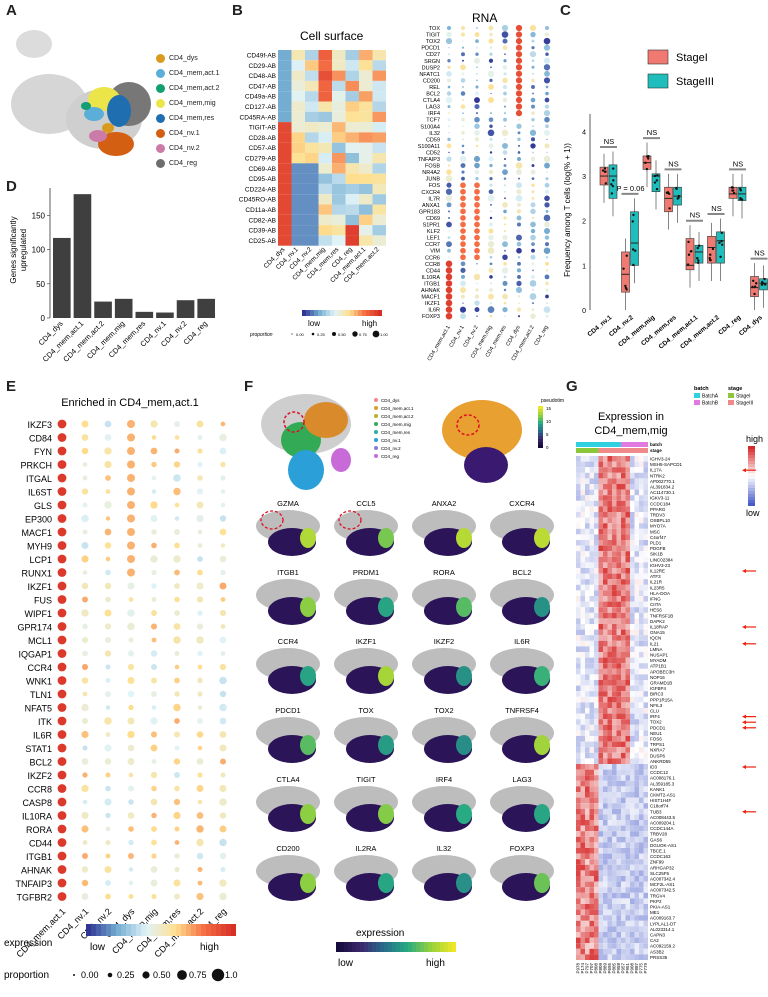  What do you see at coordinates (355, 334) in the screenshot?
I see `proportion-dot` at bounding box center [355, 334].